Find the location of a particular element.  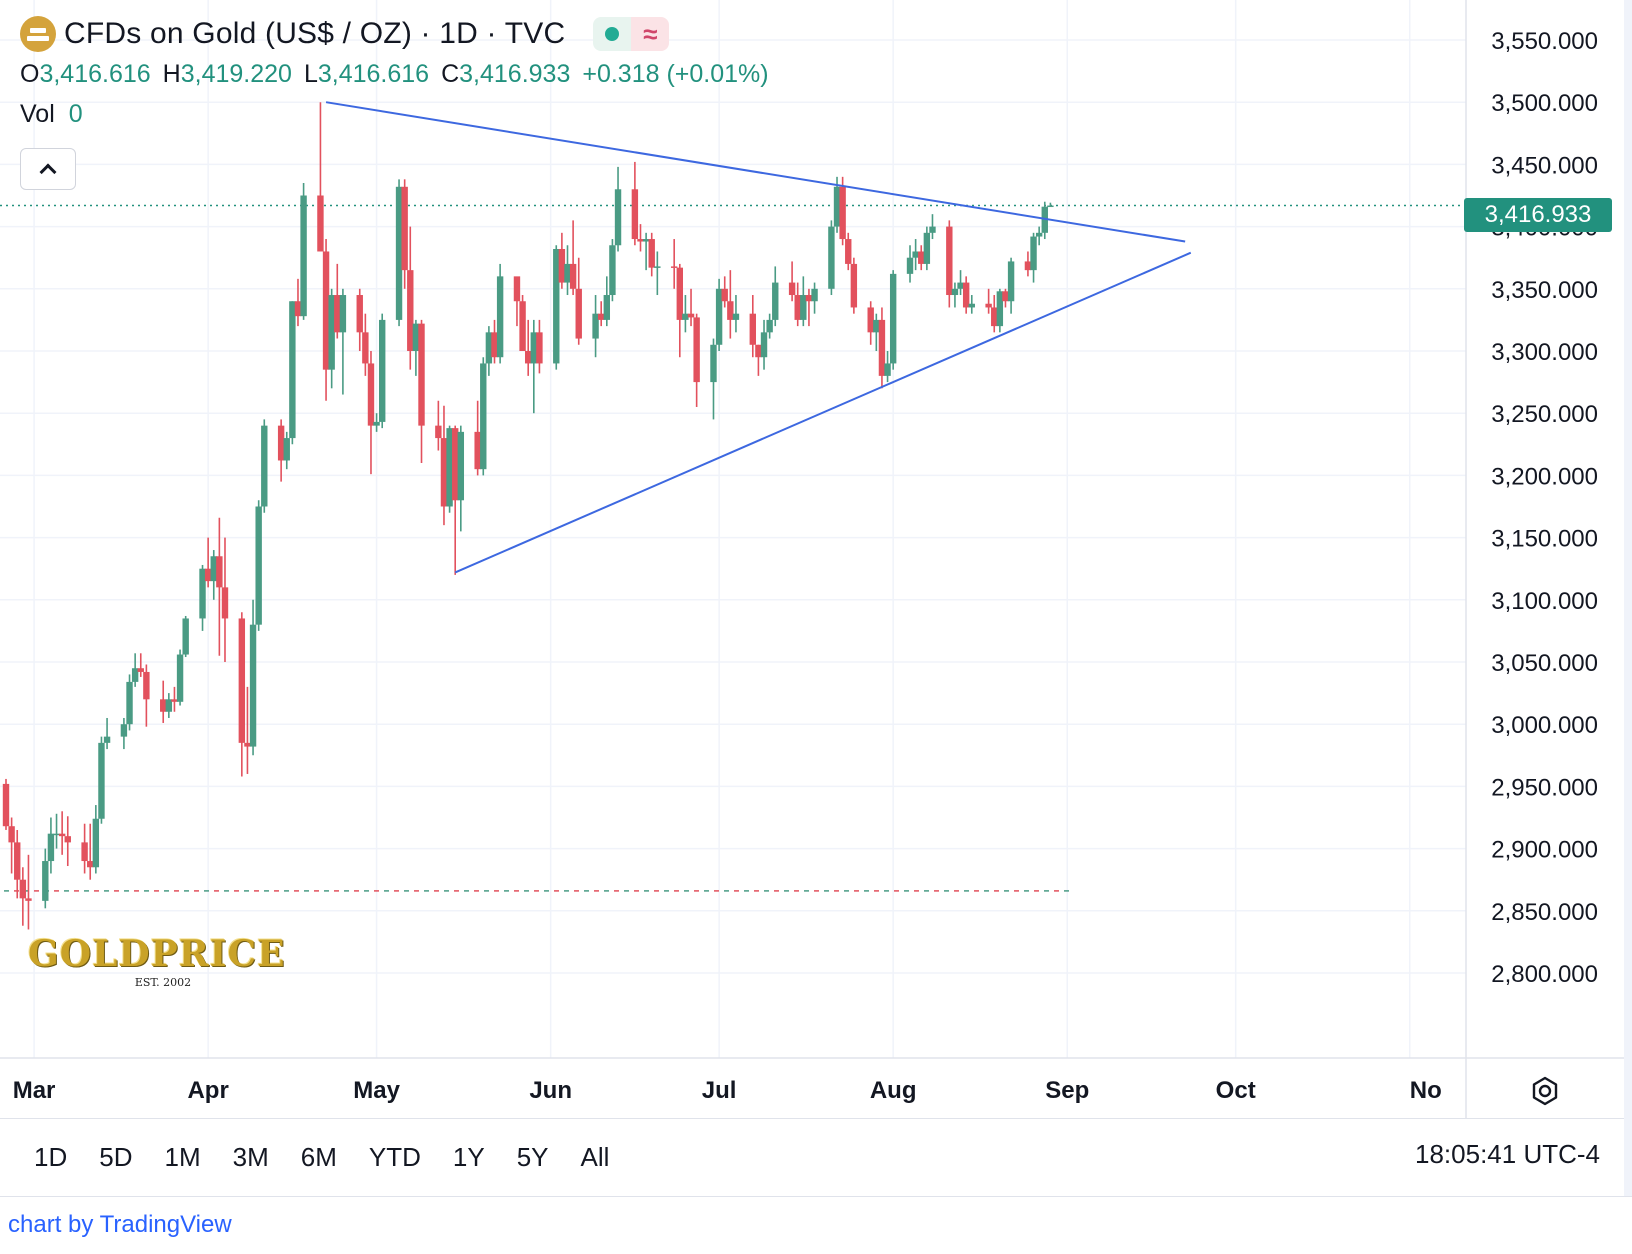

range-button-1y: 1Y is located at coordinates (468, 1157).